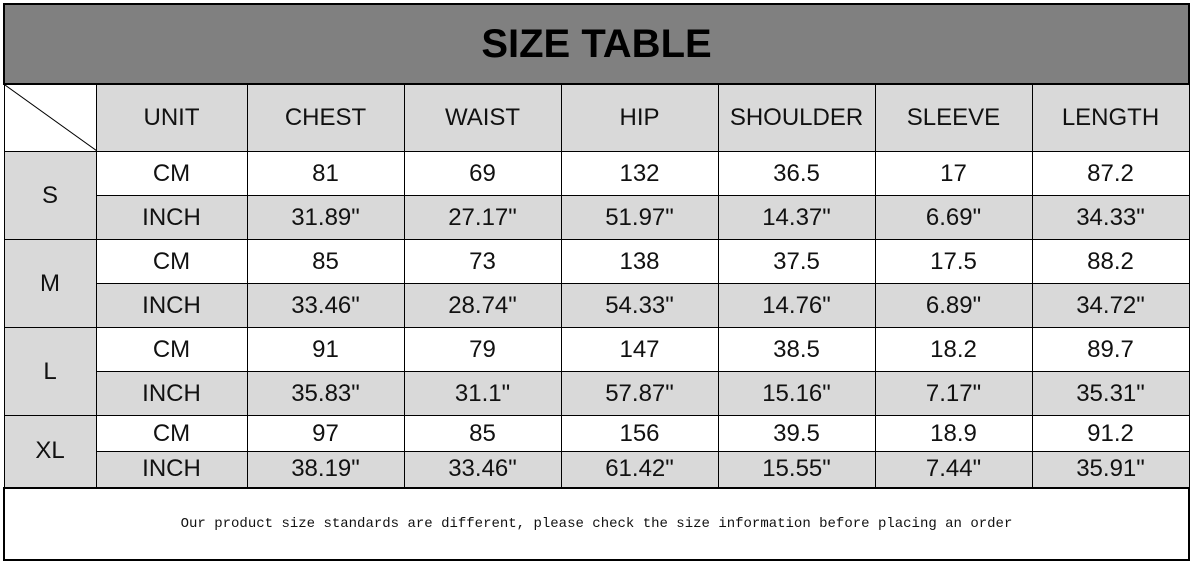 The height and width of the screenshot is (562, 1192). I want to click on diagonal-divider, so click(50, 118).